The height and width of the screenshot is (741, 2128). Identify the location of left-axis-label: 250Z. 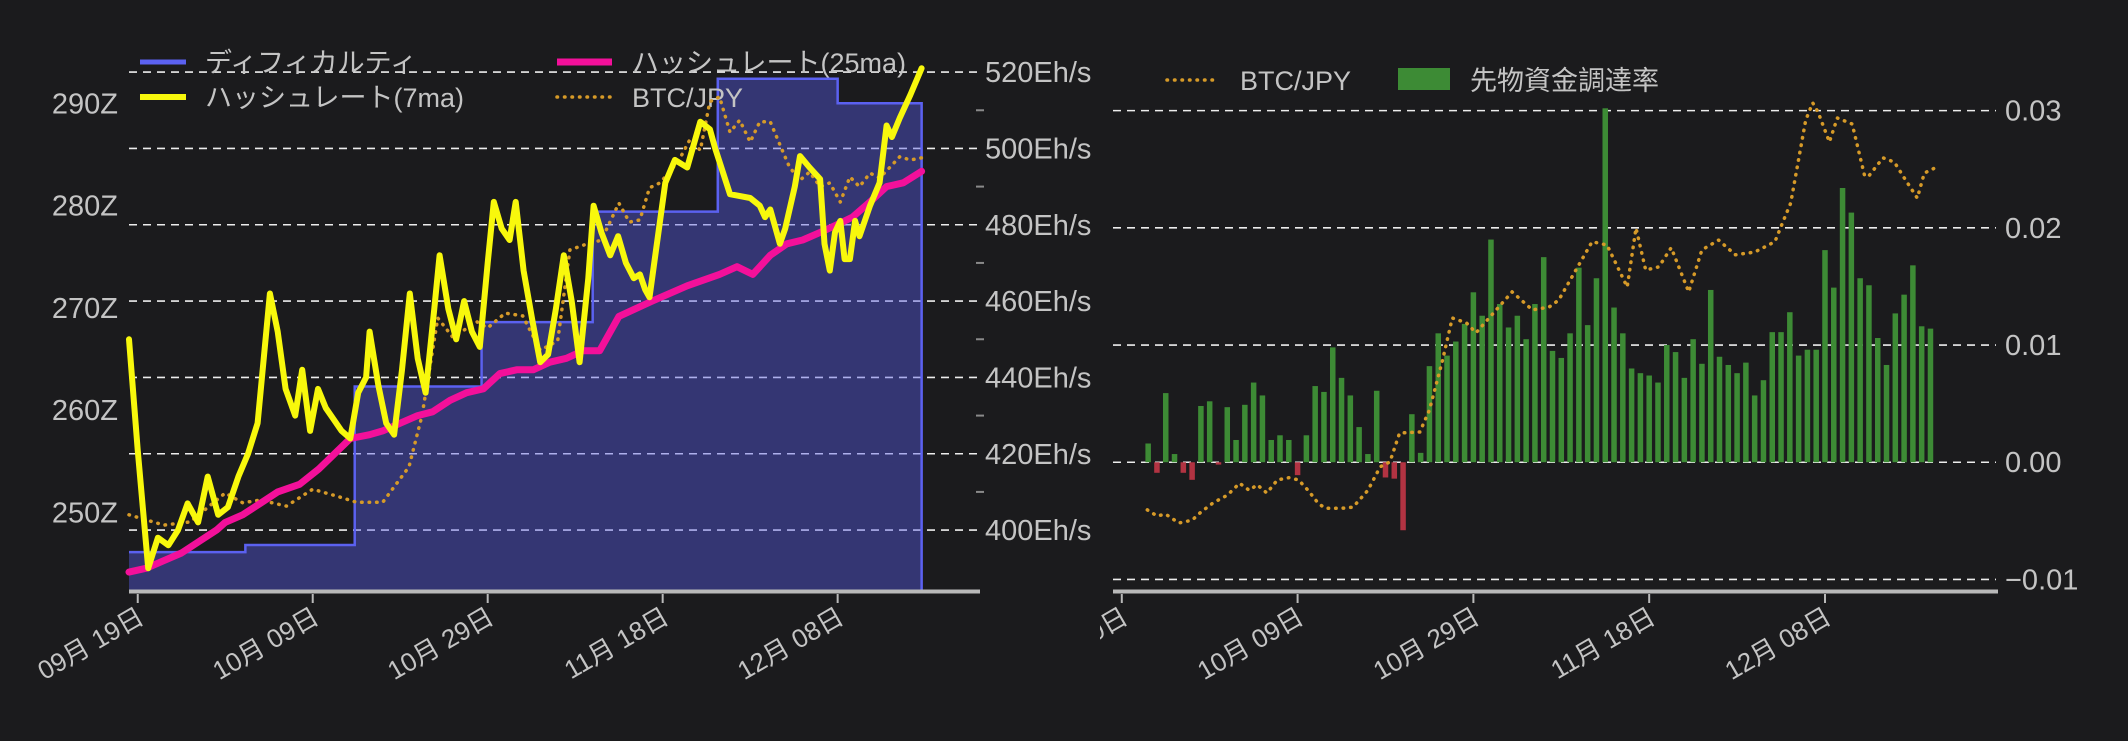
(85, 513).